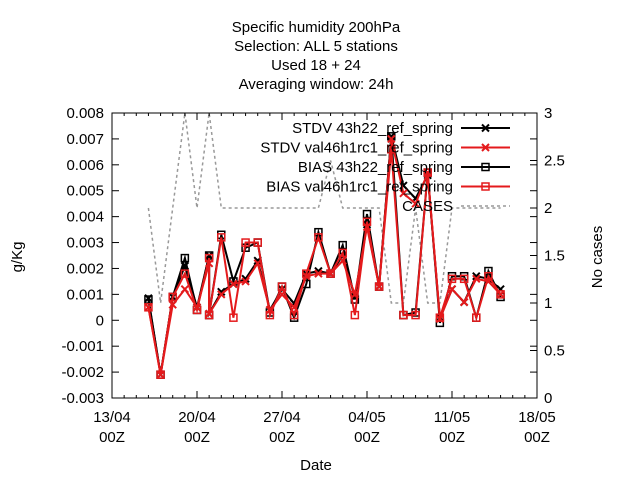 The width and height of the screenshot is (640, 485). I want to click on x-tick-label: 11/05, so click(452, 417).